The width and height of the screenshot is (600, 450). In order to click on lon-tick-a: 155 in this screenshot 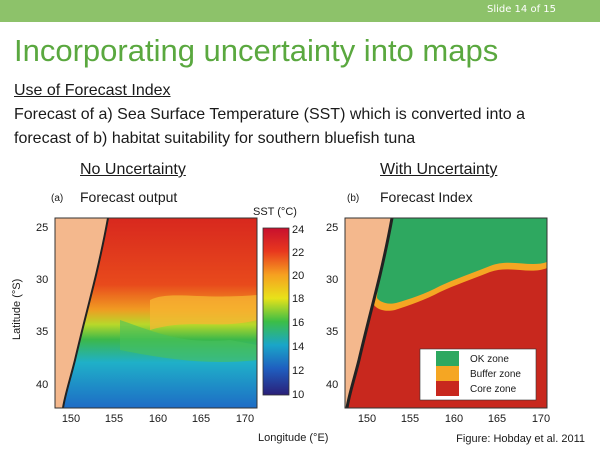, I will do `click(114, 419)`.